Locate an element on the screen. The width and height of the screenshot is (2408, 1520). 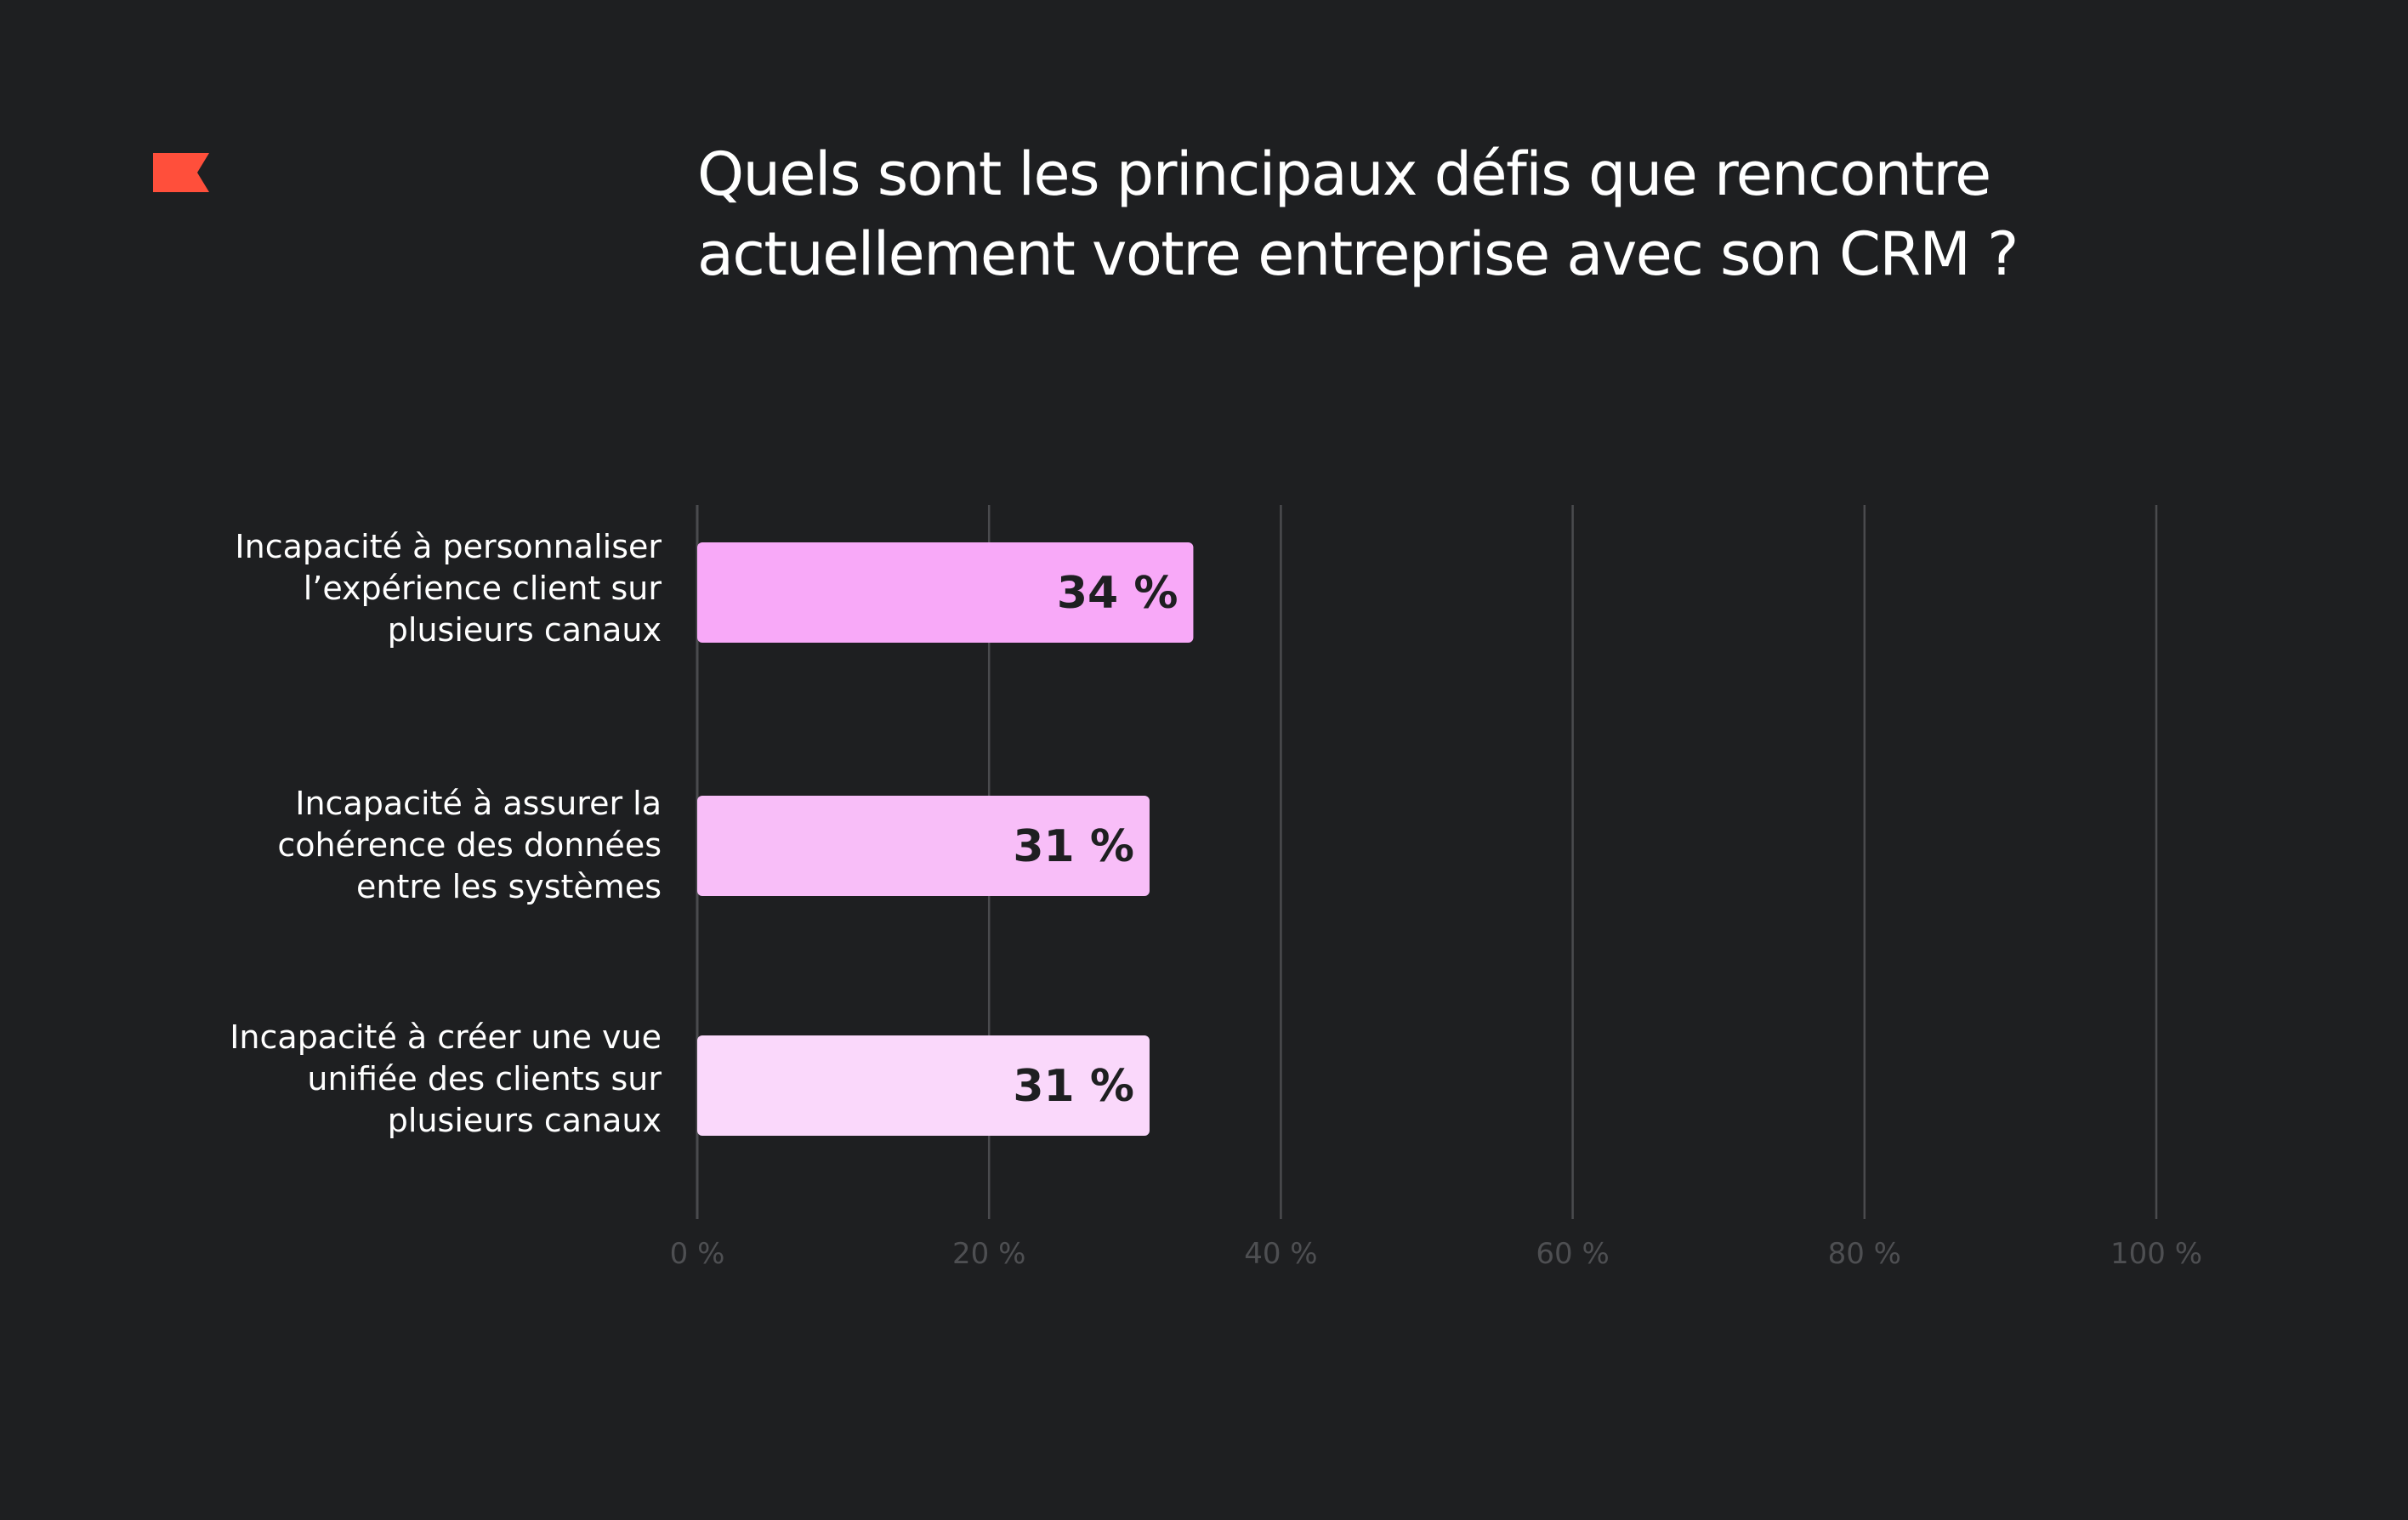
x-tick-label: 40 % is located at coordinates (1280, 1254).